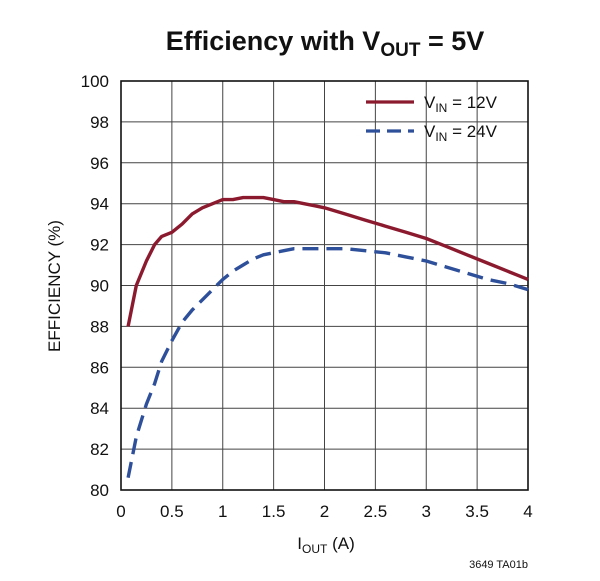 This screenshot has width=600, height=581. What do you see at coordinates (325, 545) in the screenshot?
I see `x-axis-label: IOUT (A)` at bounding box center [325, 545].